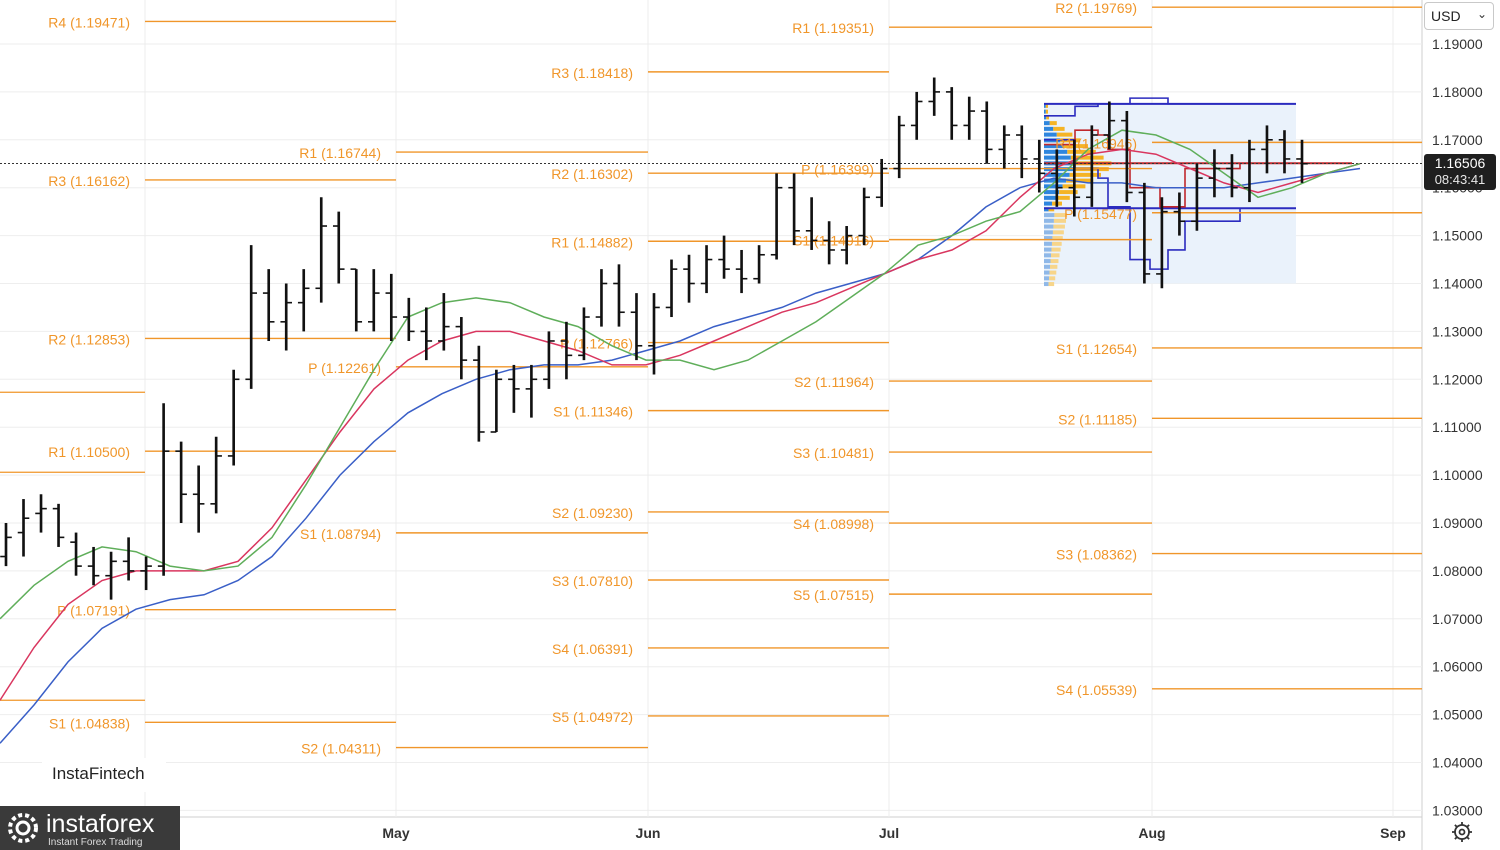 This screenshot has width=1500, height=850. I want to click on currency-selector: USD ⌄, so click(1459, 16).